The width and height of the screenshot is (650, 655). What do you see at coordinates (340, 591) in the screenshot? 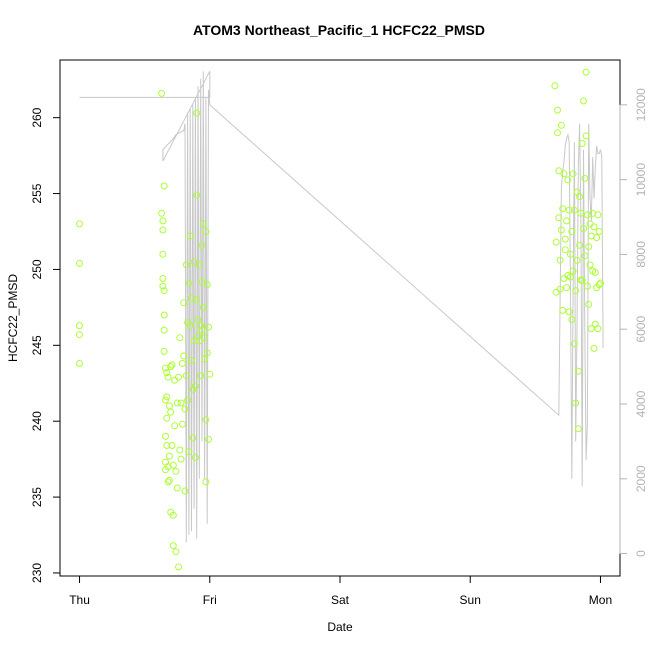
I see `x-axis: Thu Fri Sat Sun Mon` at bounding box center [340, 591].